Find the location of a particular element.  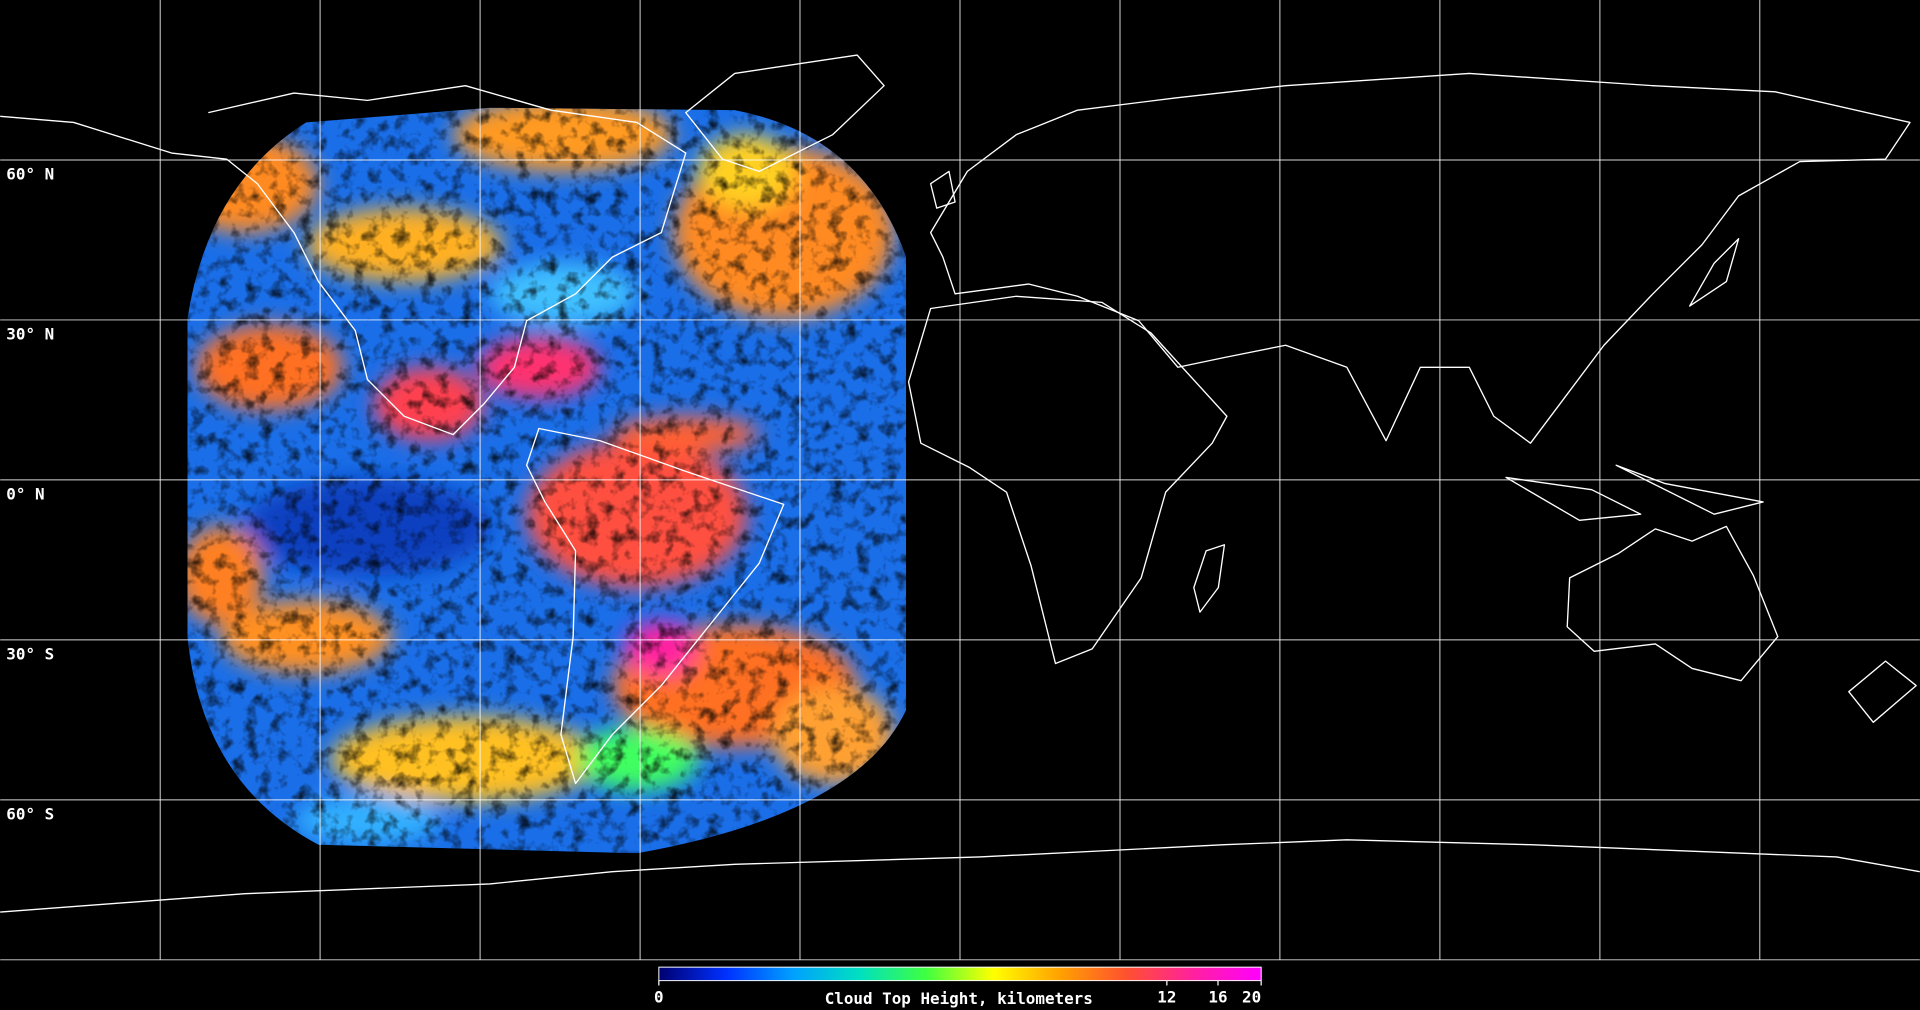

colorbar-tick-label: 0 is located at coordinates (659, 997).